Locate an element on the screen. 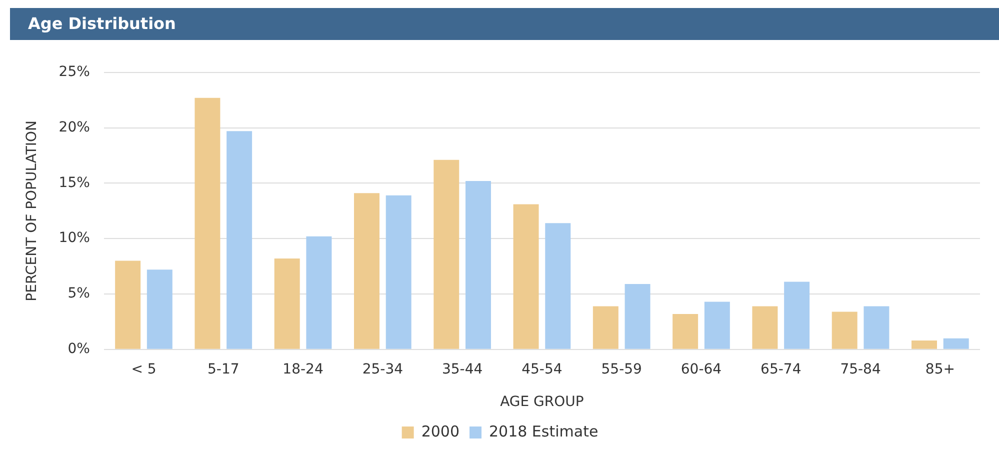 This screenshot has width=999, height=455. x-tick-label: 25-34 is located at coordinates (383, 369).